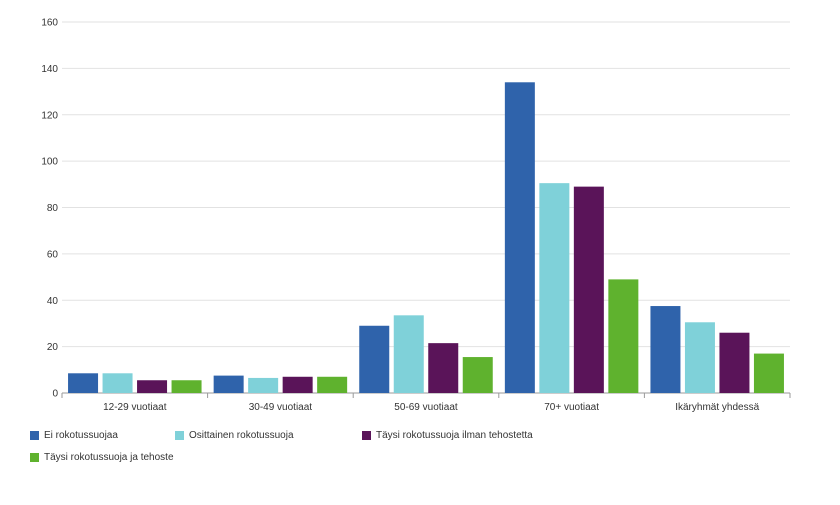  What do you see at coordinates (454, 435) in the screenshot?
I see `legend-label: Täysi rokotussuoja ilman tehostetta` at bounding box center [454, 435].